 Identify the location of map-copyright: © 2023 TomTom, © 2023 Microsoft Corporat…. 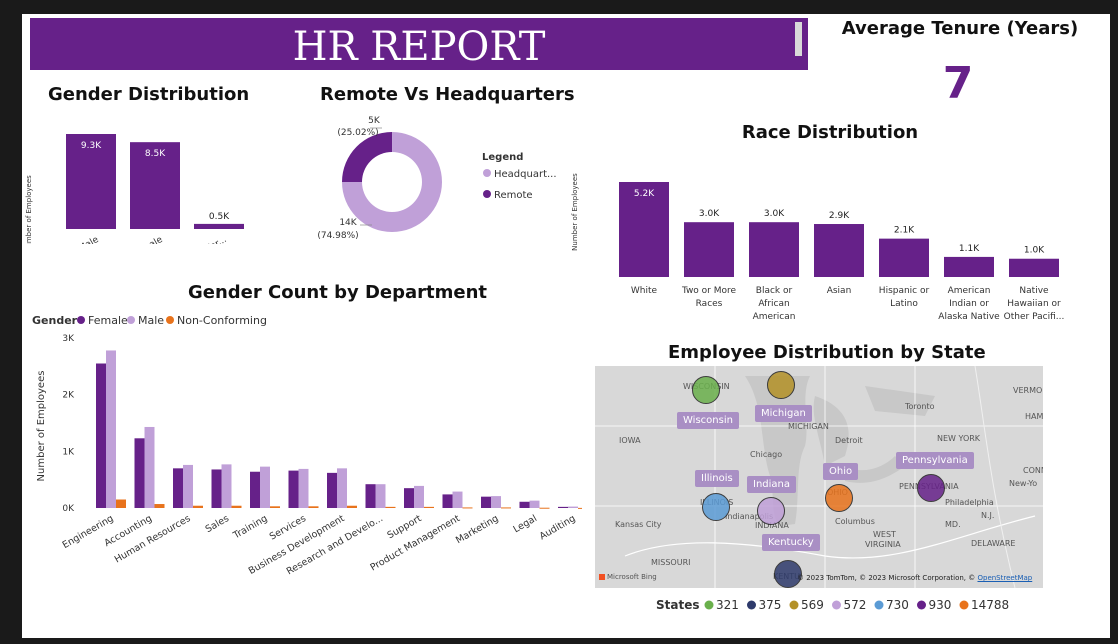
(915, 578).